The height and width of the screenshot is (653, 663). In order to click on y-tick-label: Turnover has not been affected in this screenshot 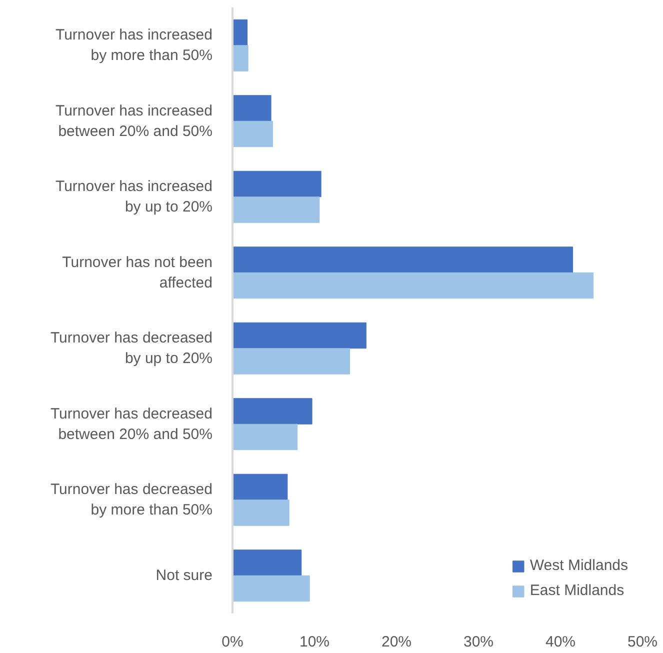, I will do `click(137, 273)`.